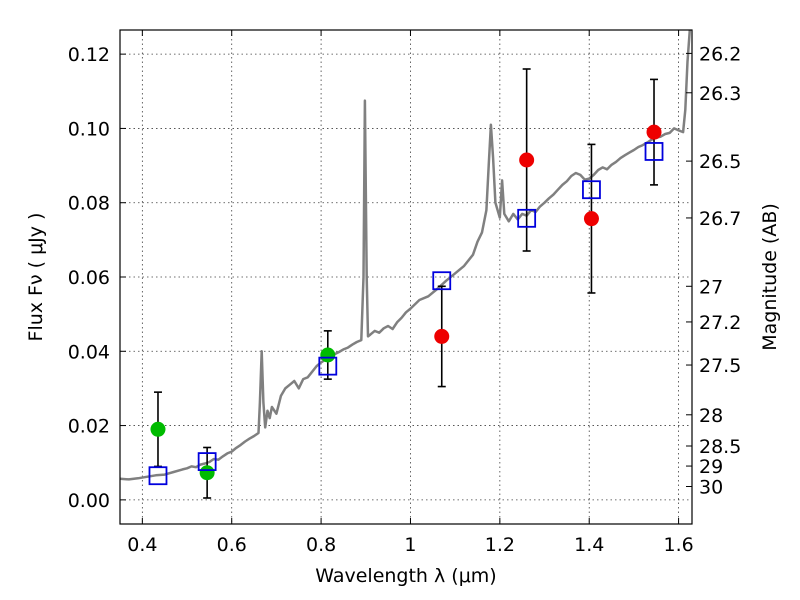  What do you see at coordinates (405, 576) in the screenshot?
I see `x-axis-label: Wavelength λ (μm)` at bounding box center [405, 576].